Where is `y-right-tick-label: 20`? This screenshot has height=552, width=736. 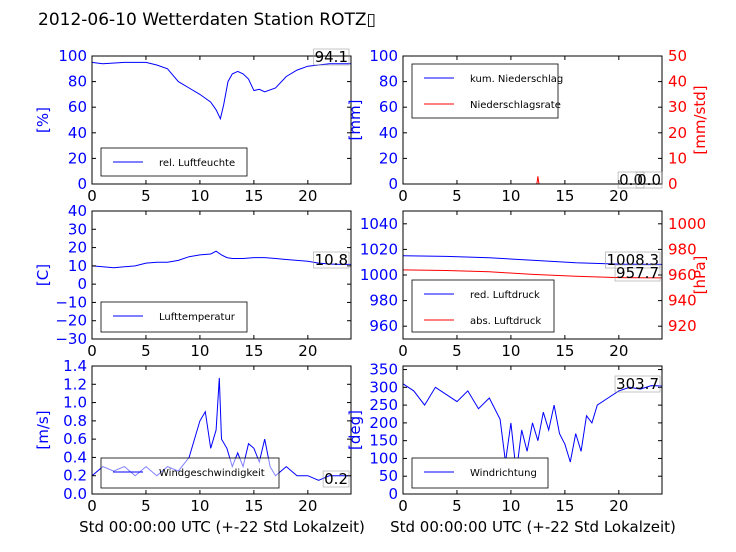 y-right-tick-label: 20 is located at coordinates (677, 133).